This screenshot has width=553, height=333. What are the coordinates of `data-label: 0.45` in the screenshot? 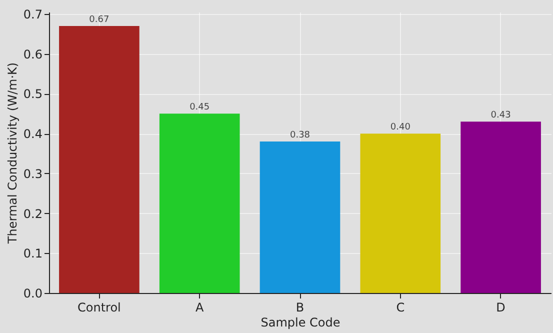 It's located at (200, 107).